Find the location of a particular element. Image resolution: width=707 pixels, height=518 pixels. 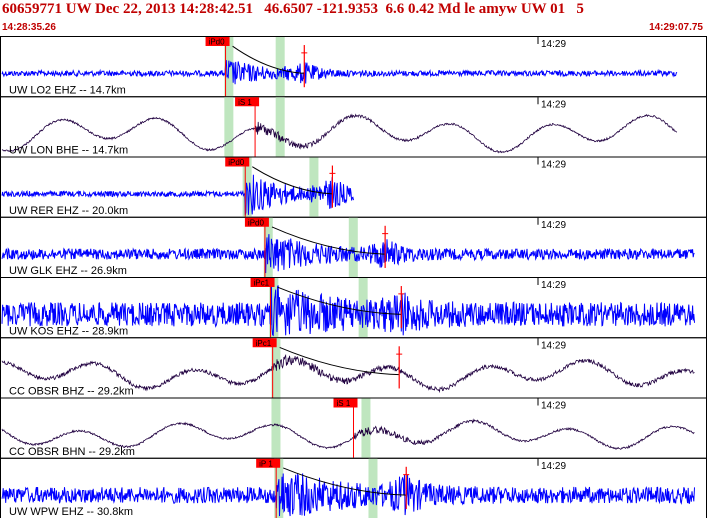

channel-label: UW RER EHZ -- 20.0km is located at coordinates (68, 211).